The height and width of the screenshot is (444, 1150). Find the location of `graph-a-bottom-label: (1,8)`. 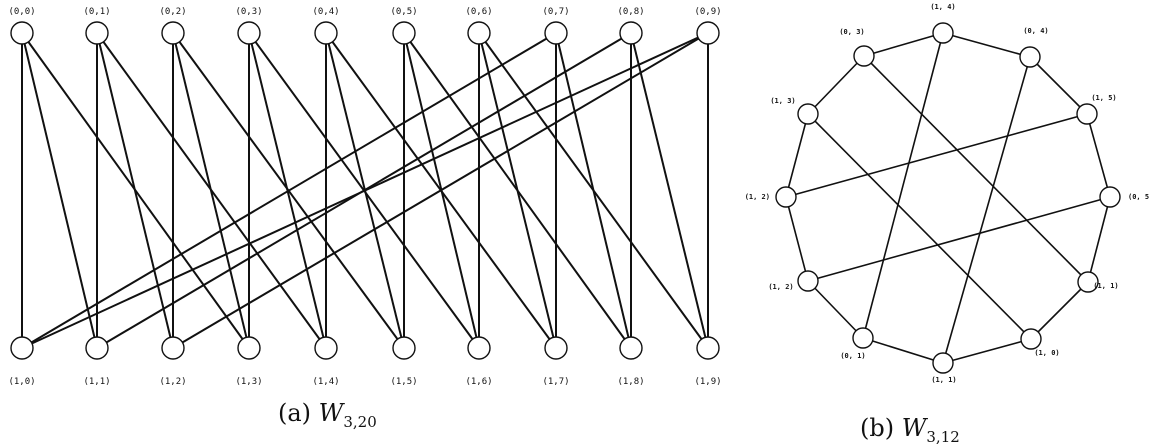

graph-a-bottom-label: (1,8) is located at coordinates (630, 382).